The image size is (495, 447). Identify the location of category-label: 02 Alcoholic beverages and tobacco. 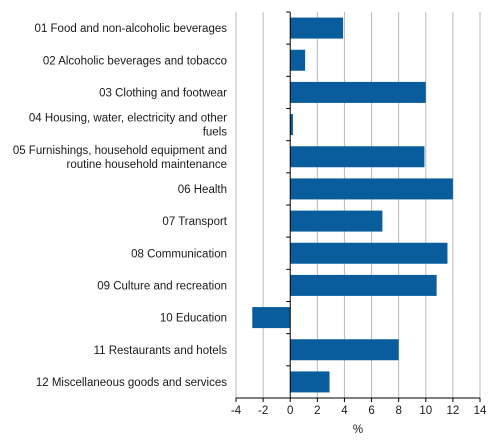
(135, 61).